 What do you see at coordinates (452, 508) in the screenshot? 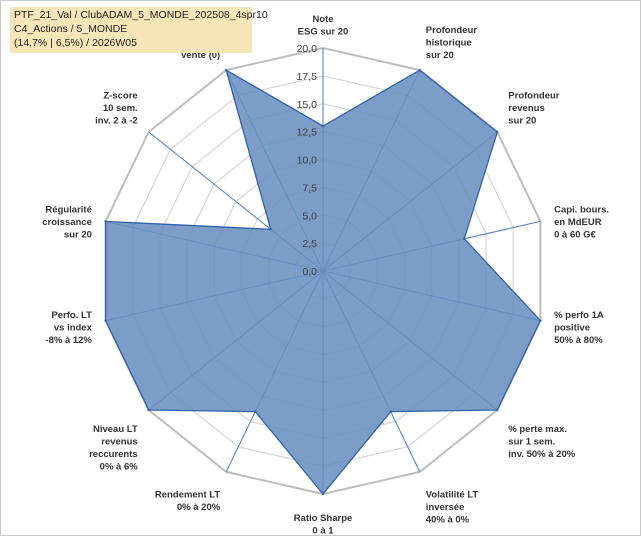
I see `axis-label: Volatilité LT inversée 40% à 0%` at bounding box center [452, 508].